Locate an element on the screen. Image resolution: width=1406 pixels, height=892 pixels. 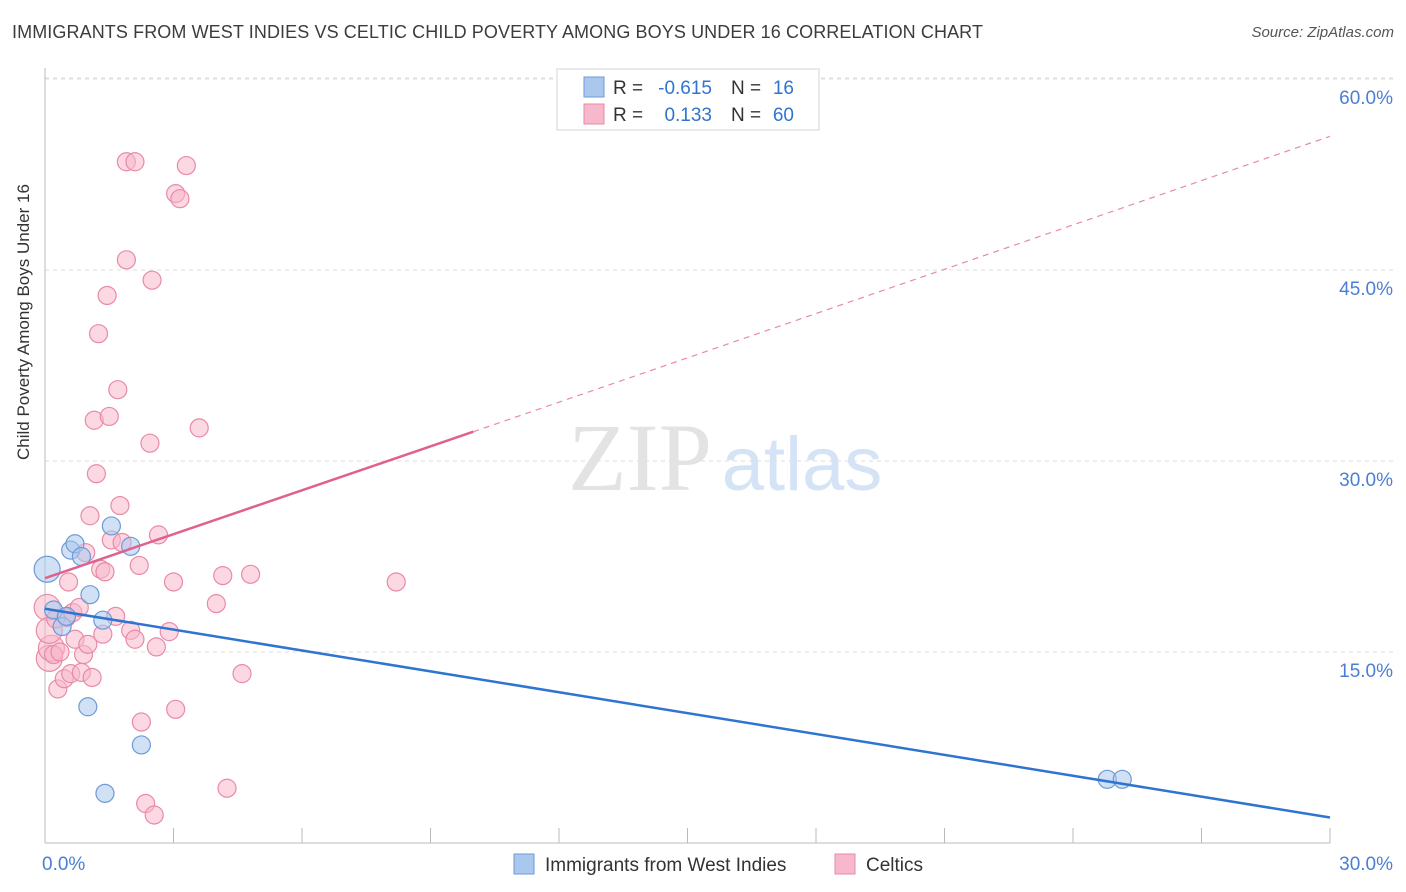
chart-source: Source: ZipAtlas.com is located at coordinates (1322, 32).